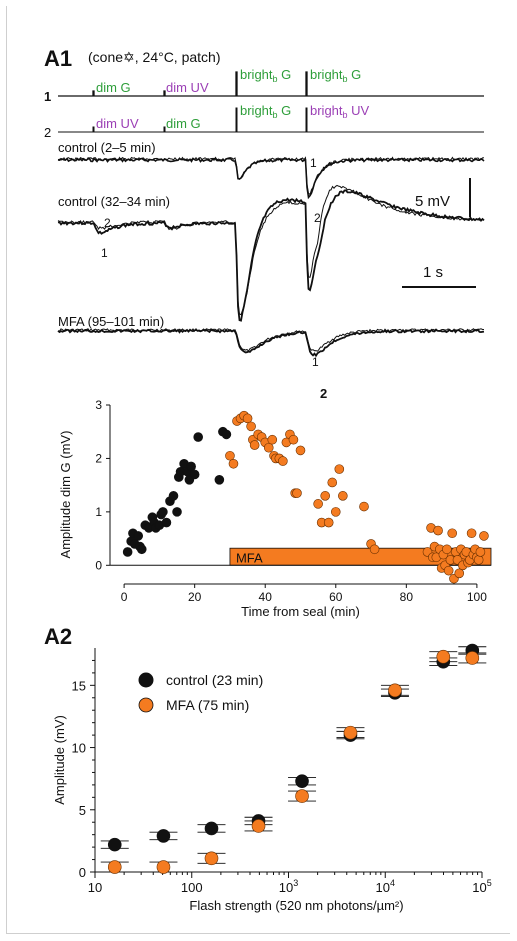 The image size is (517, 941). I want to click on x-tick-label: 80, so click(407, 597).